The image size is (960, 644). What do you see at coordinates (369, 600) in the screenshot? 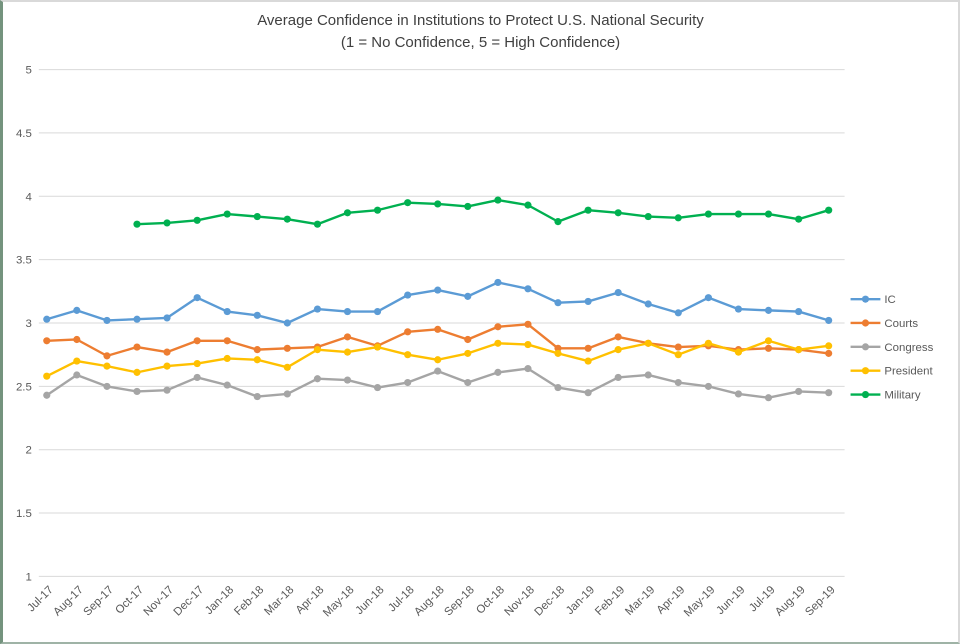
I see `x-tick-label: Jun-18` at bounding box center [369, 600].